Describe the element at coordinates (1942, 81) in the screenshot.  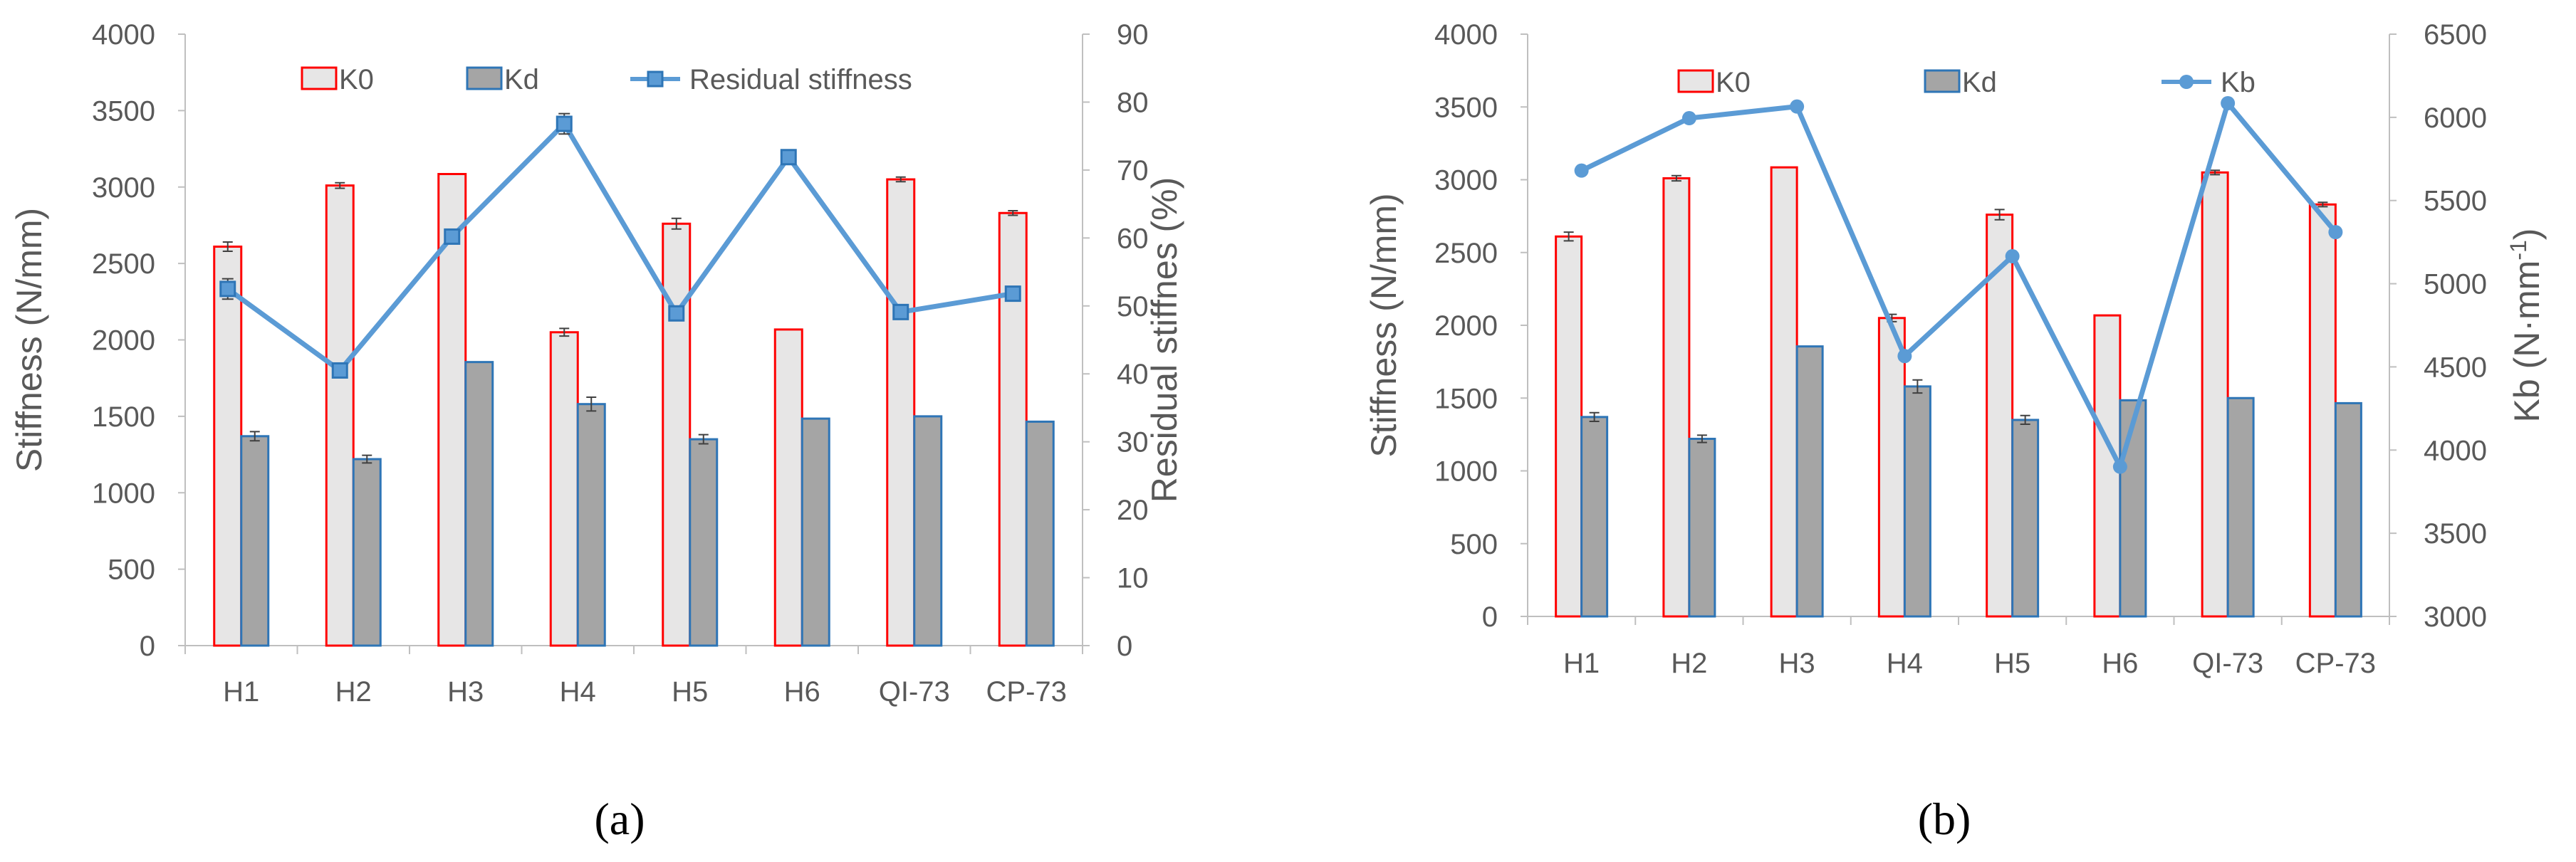
I see `legend-swatch-kd` at that location.